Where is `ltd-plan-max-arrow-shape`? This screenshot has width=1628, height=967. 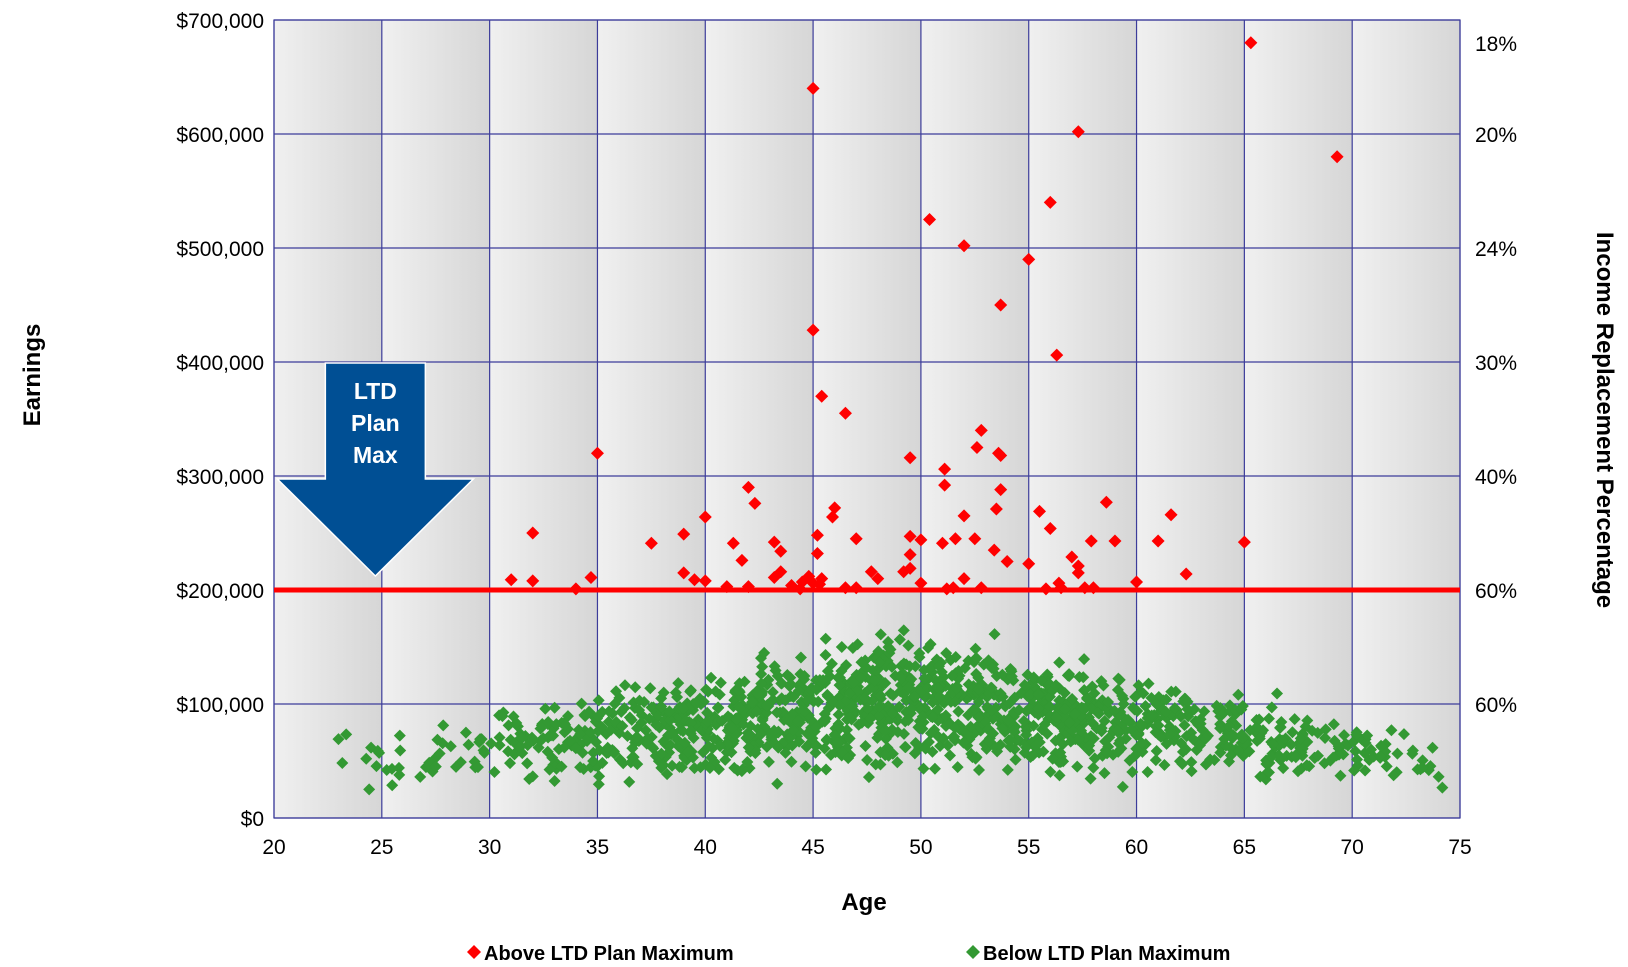
ltd-plan-max-arrow-shape is located at coordinates (375, 470).